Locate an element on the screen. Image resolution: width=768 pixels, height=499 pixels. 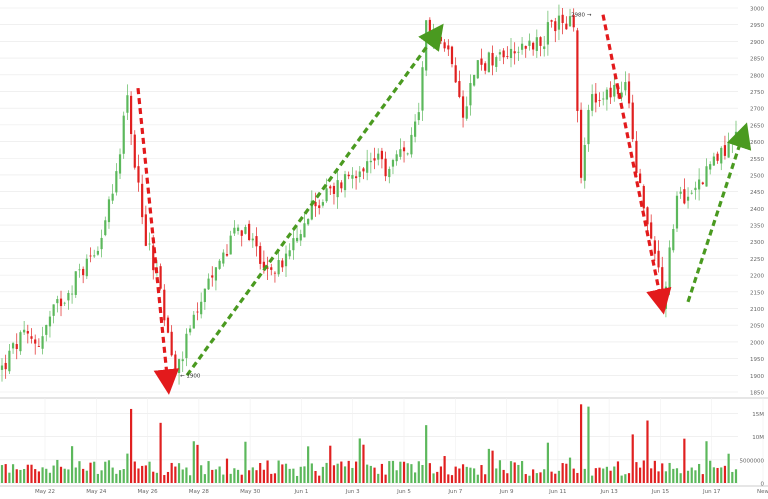
x-tick-label: Jun 7 is located at coordinates (454, 492).